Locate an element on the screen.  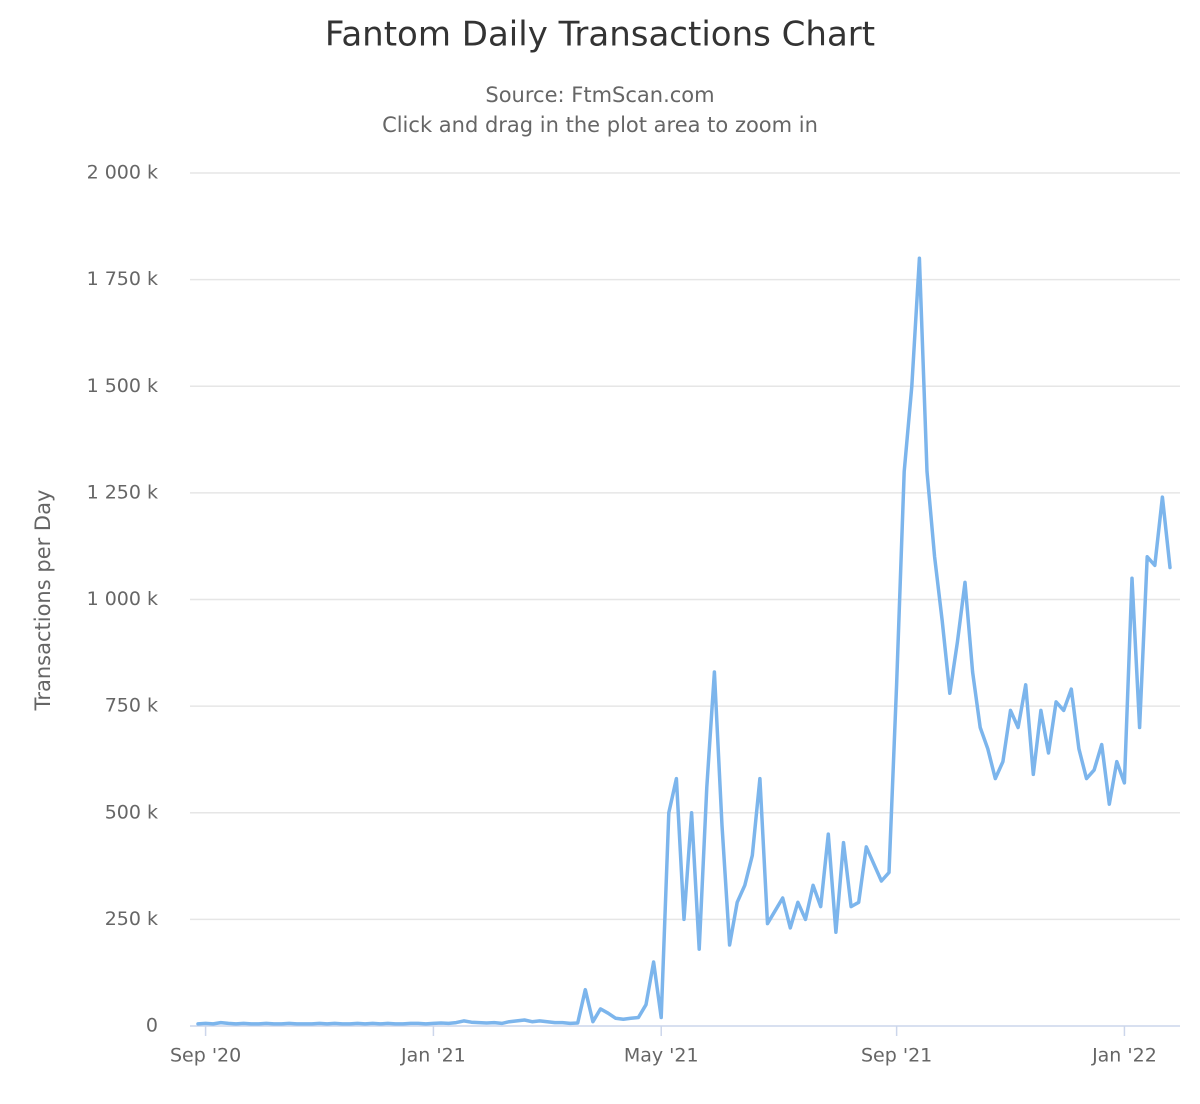
x-tick-label: Jan '21 is located at coordinates (433, 1056).